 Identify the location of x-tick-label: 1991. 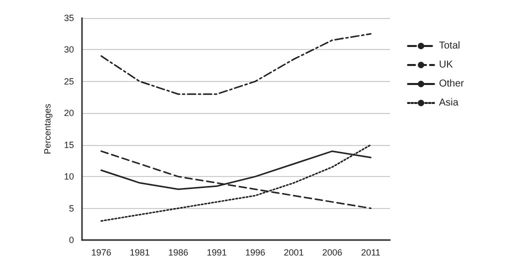
(216, 253).